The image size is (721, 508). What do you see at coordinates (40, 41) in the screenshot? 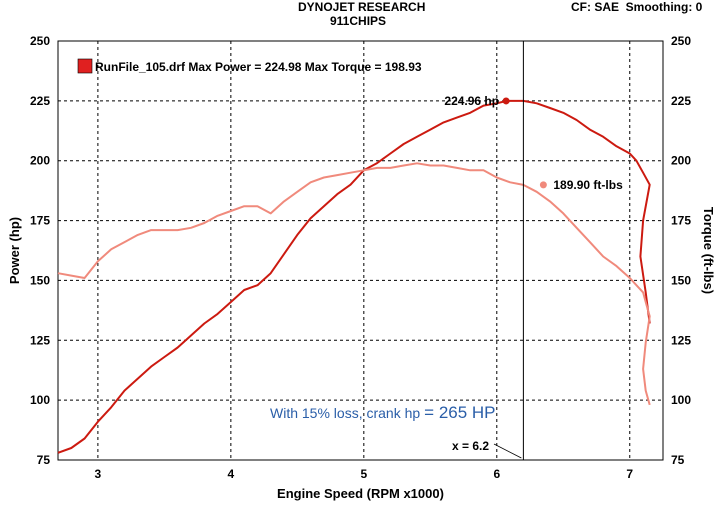
I see `y-tick-label: 250` at bounding box center [40, 41].